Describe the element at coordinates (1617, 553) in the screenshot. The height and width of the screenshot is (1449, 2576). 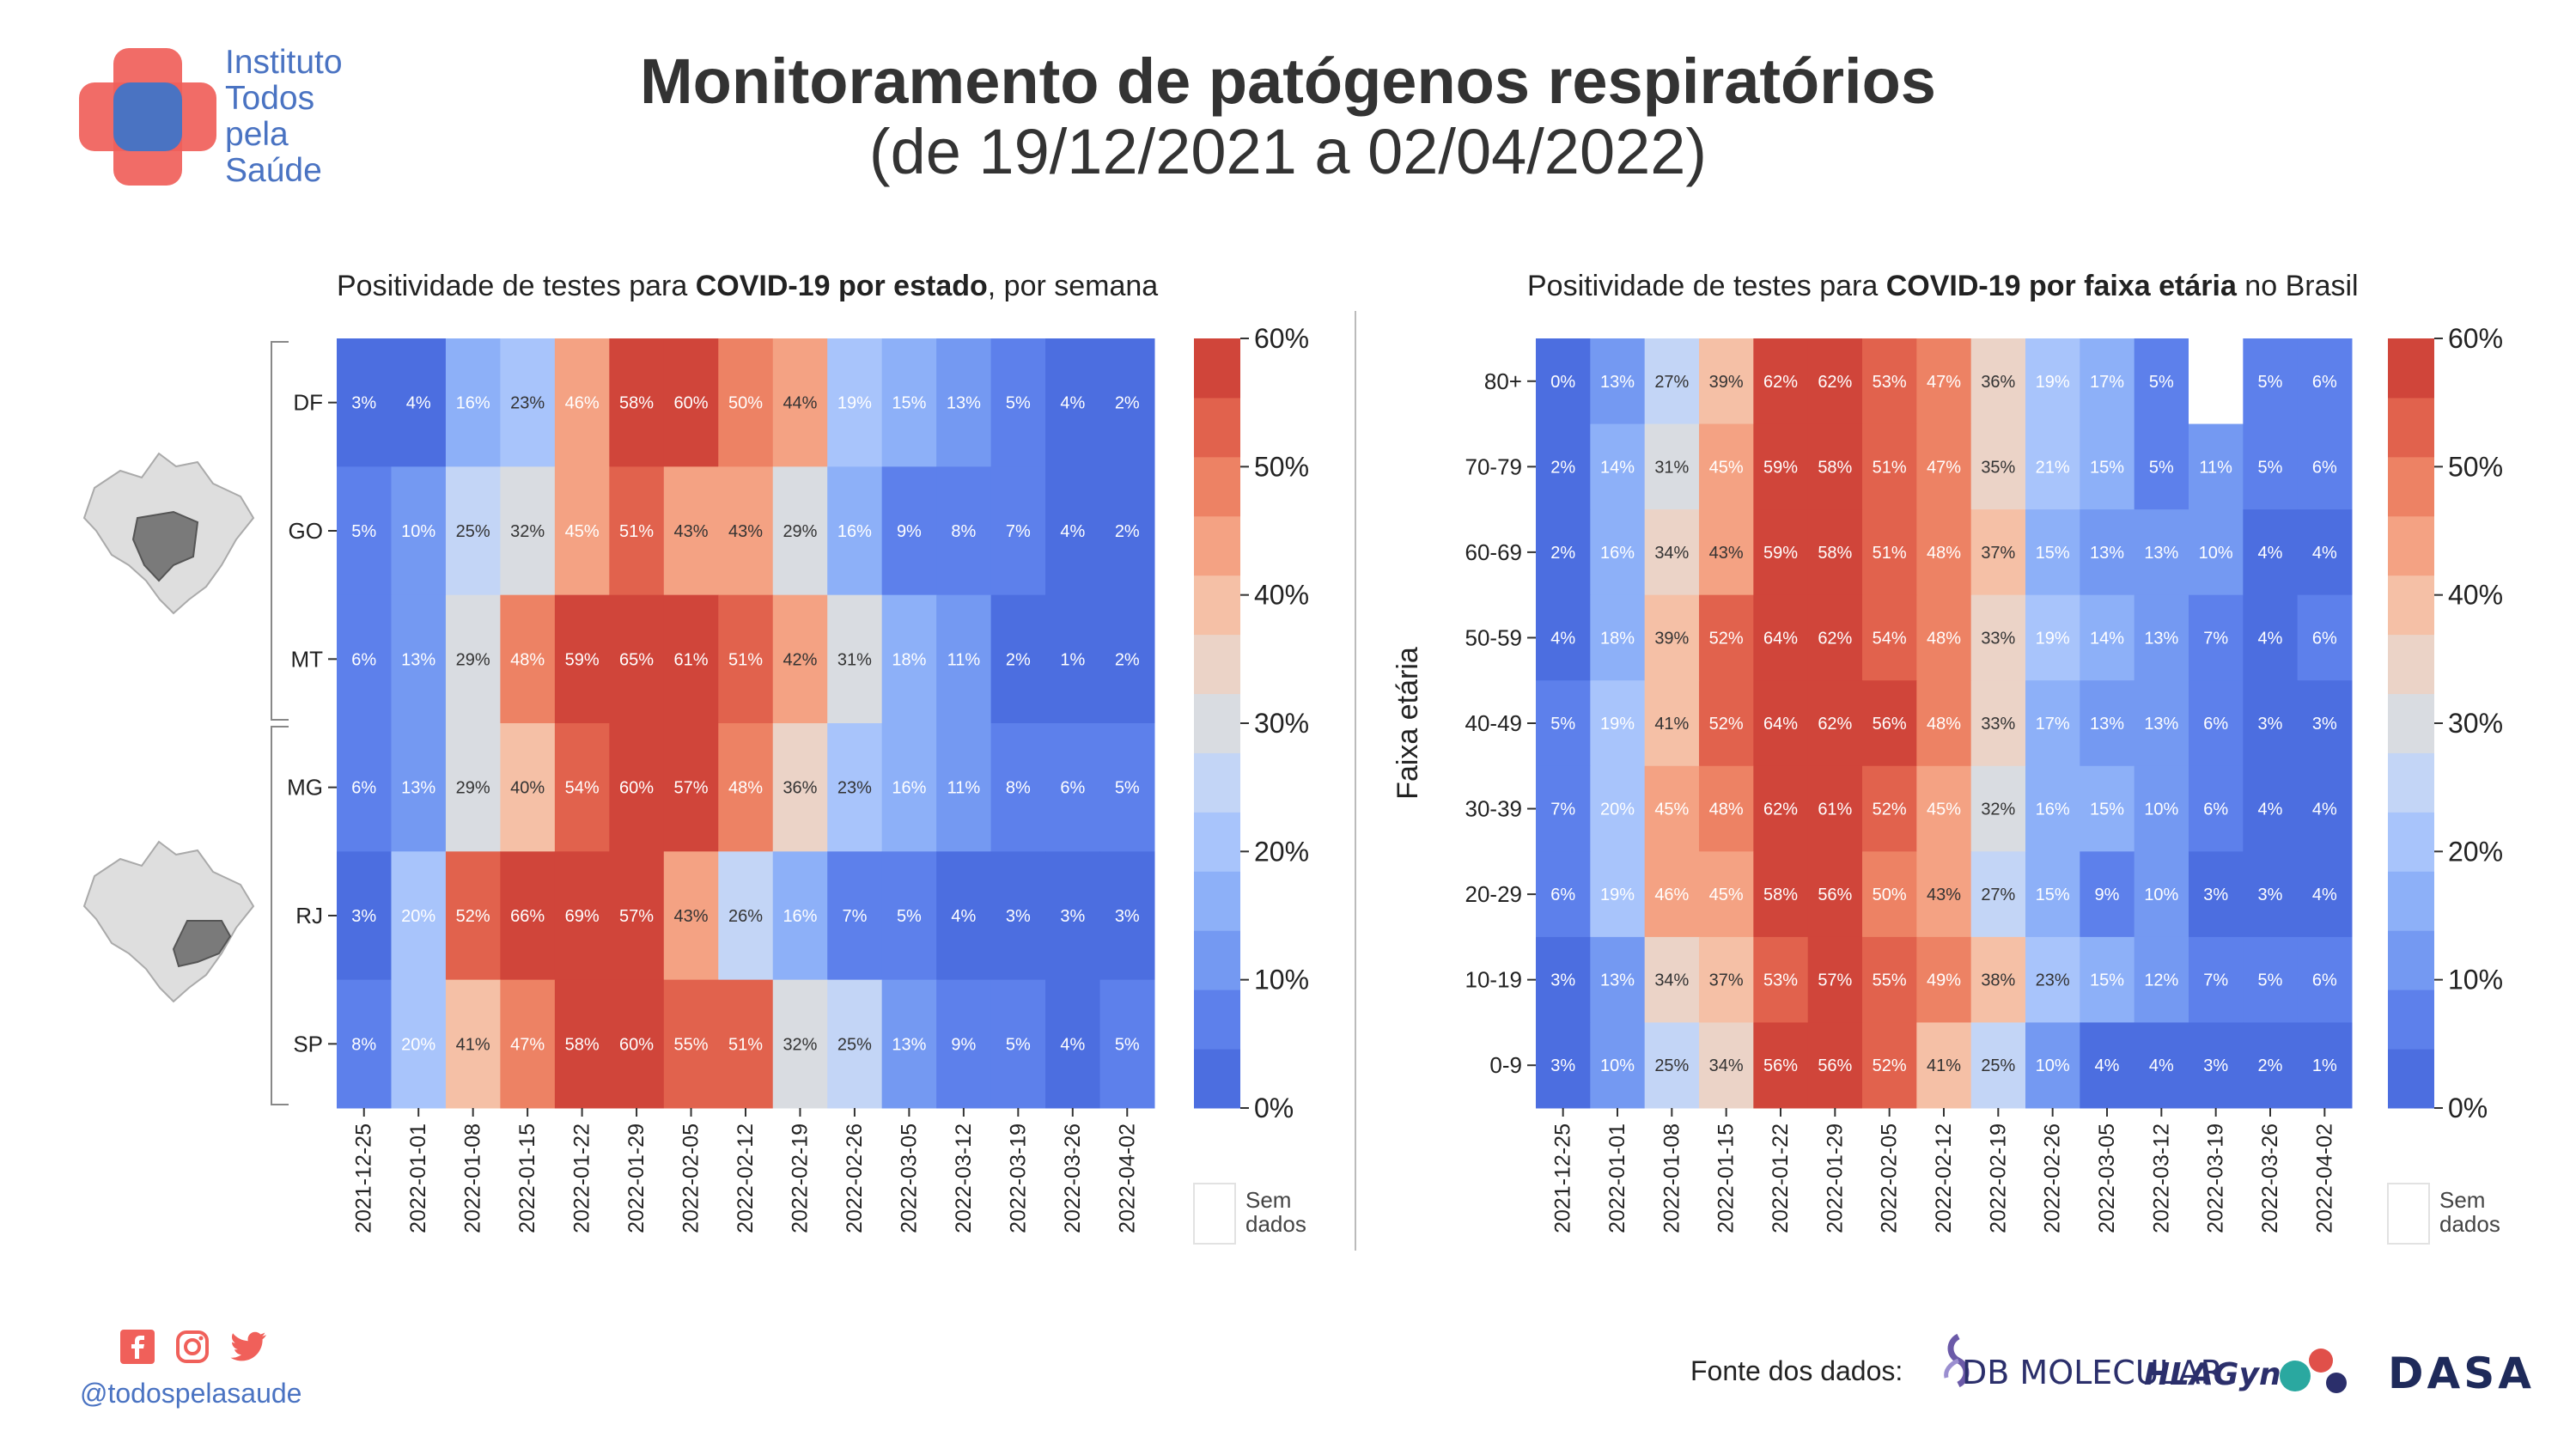
I see `cell-value-label: 16%` at that location.